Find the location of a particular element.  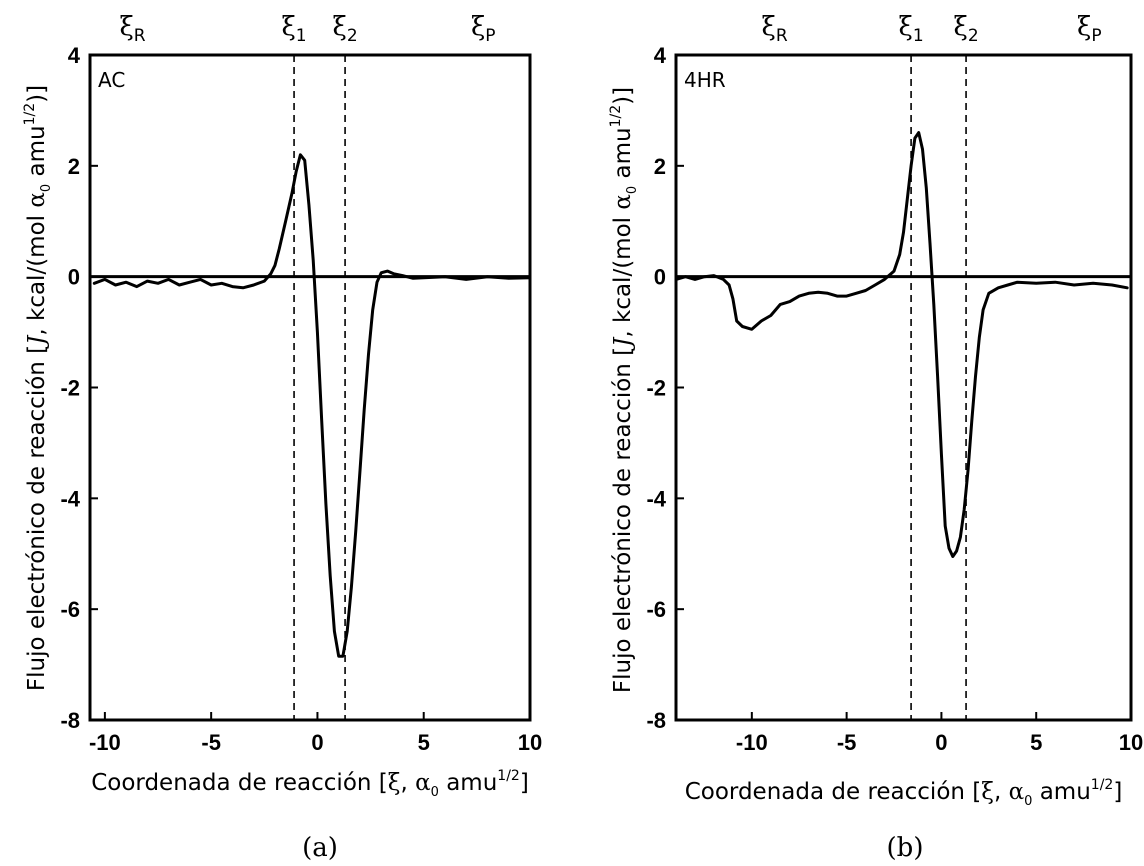

panel-caption: (a) is located at coordinates (320, 848).